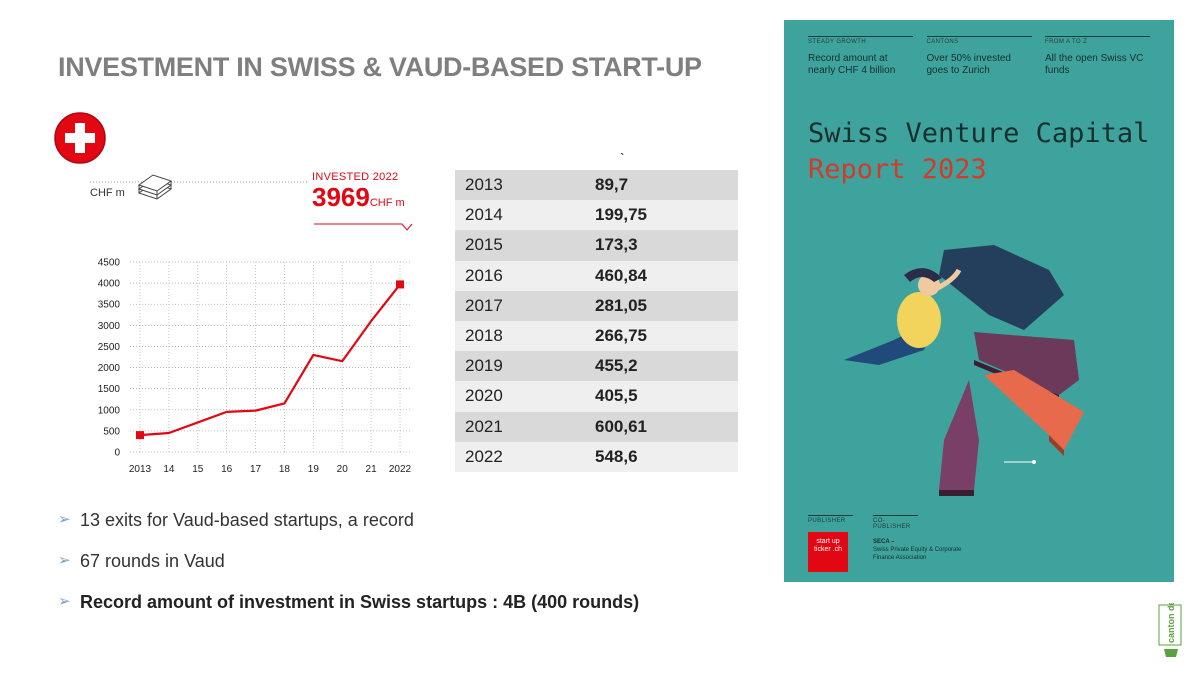 The width and height of the screenshot is (1200, 675). I want to click on table-row: 2016 460,84, so click(596, 275).